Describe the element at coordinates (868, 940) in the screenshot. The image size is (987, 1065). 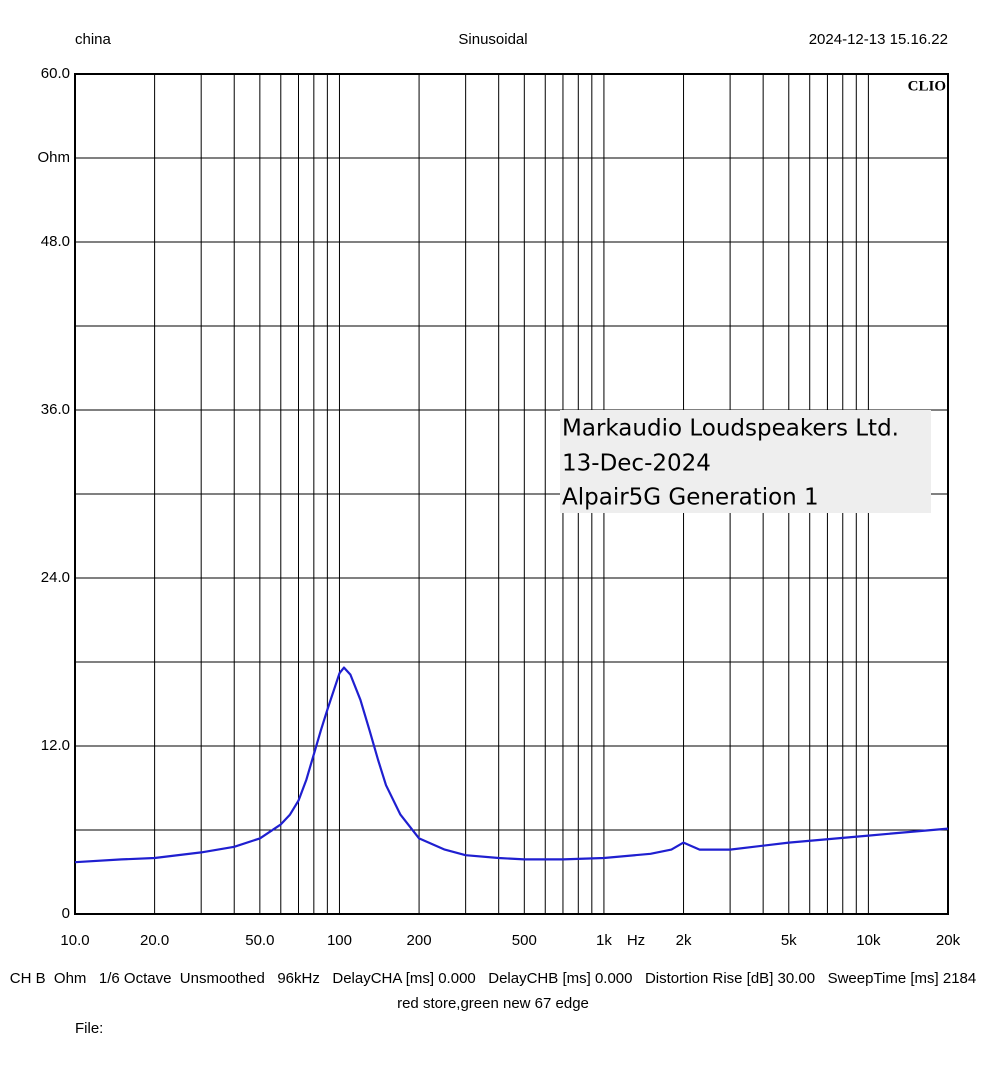
I see `x-tick-label: 10k` at that location.